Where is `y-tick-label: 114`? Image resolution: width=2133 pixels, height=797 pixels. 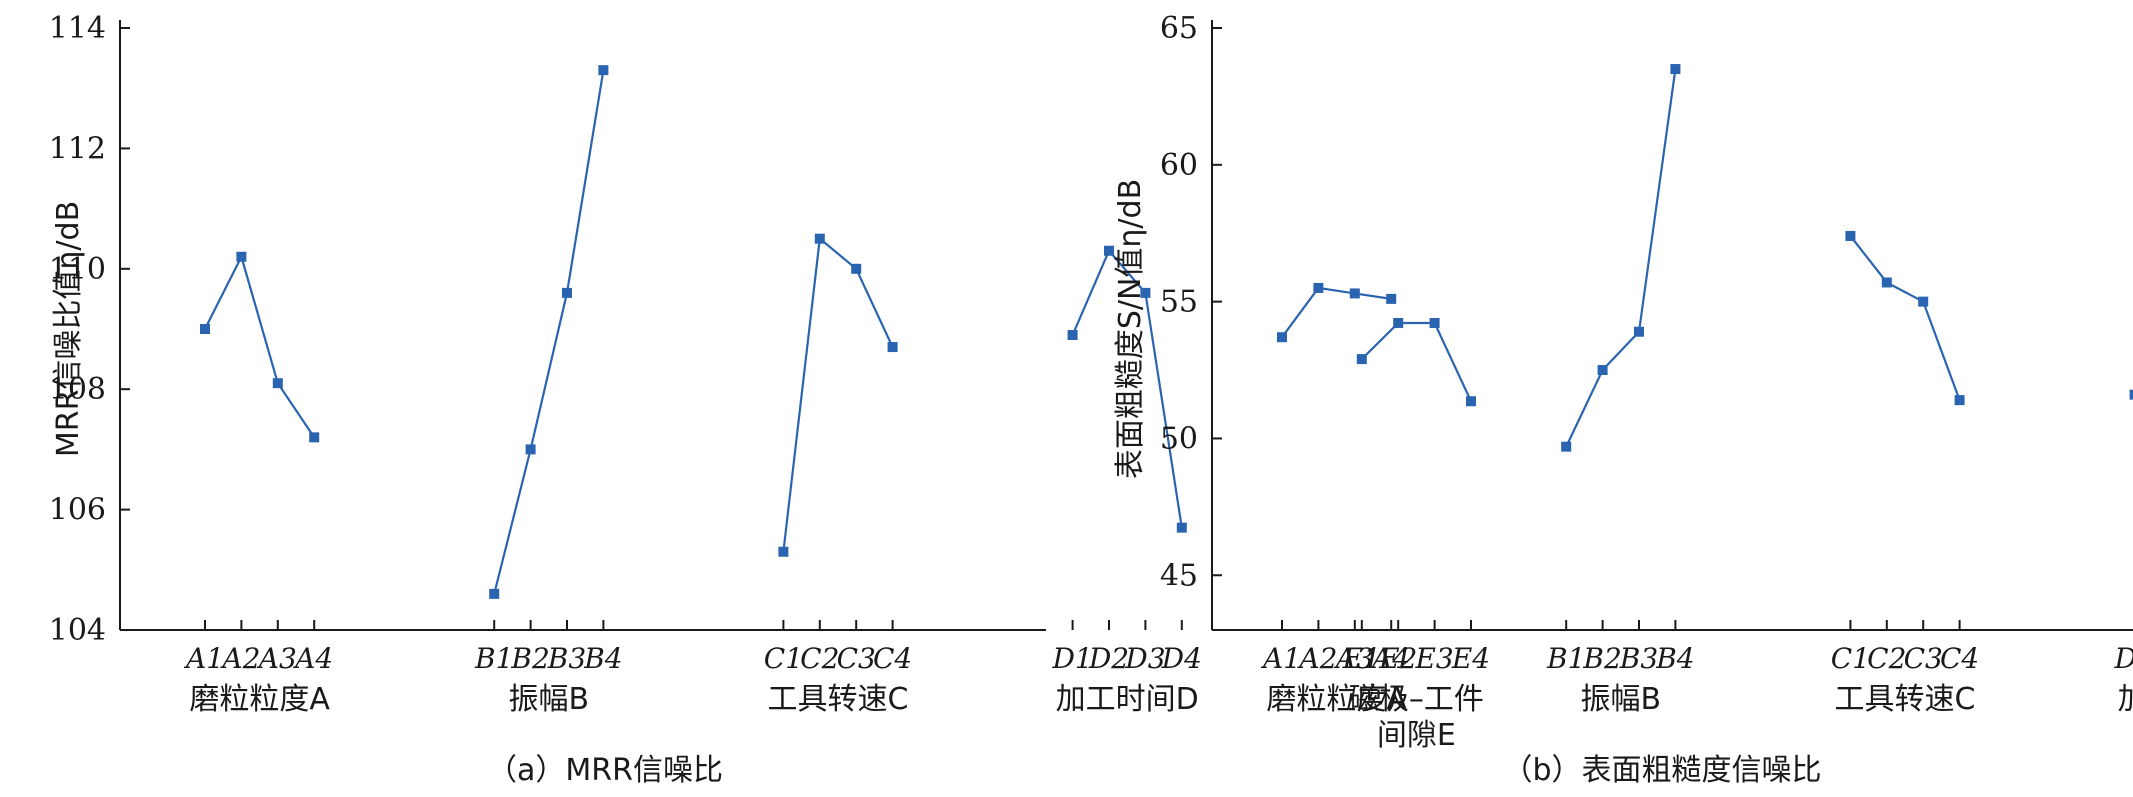
y-tick-label: 114 is located at coordinates (77, 28).